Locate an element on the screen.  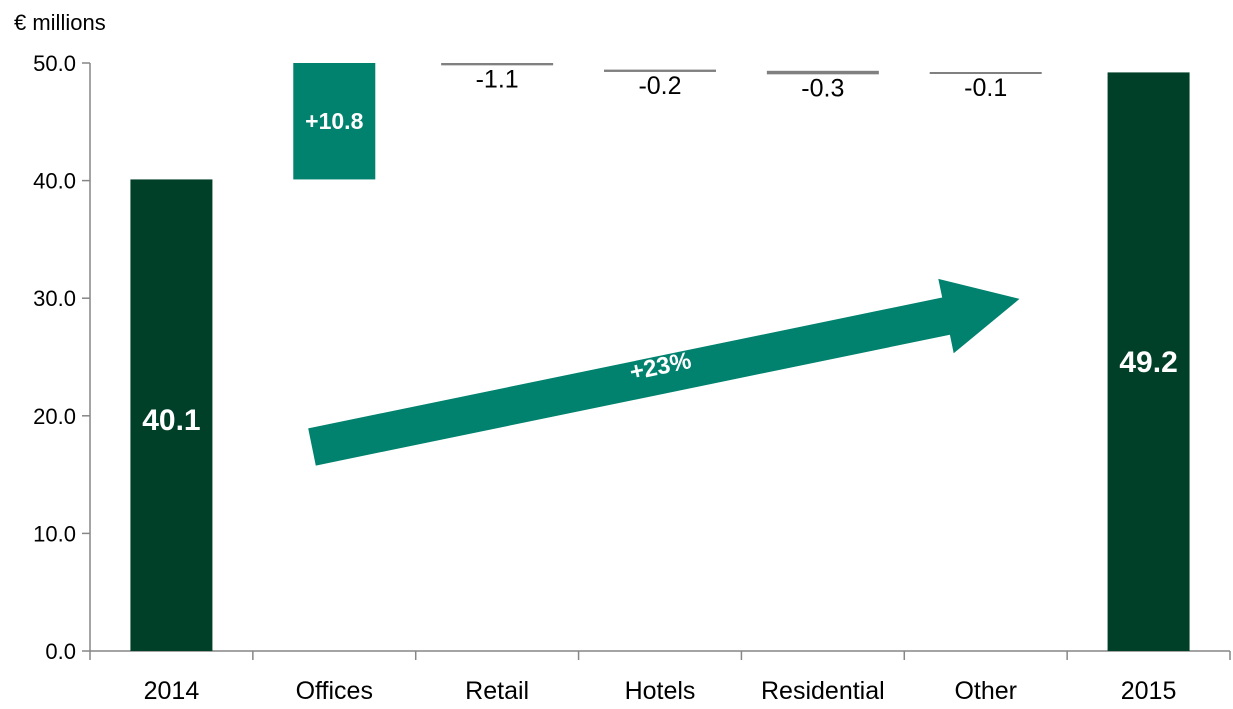
x-tick-label: Residential is located at coordinates (823, 691).